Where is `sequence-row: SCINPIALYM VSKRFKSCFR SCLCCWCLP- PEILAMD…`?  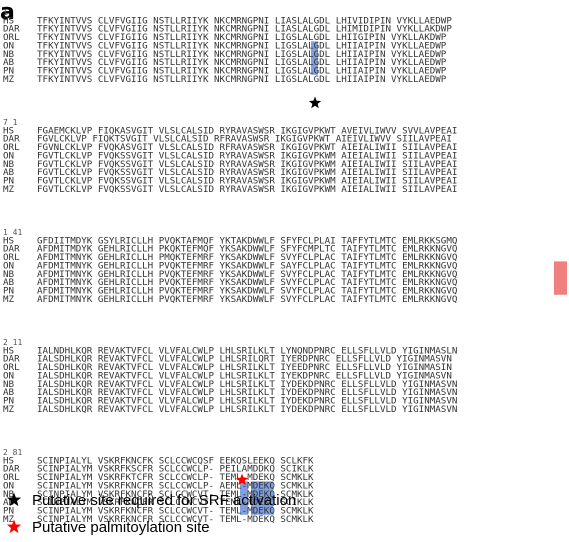
sequence-row: SCINPIALYM VSKRFKSCFR SCLCCWCLP- PEILAMD… is located at coordinates (175, 469).